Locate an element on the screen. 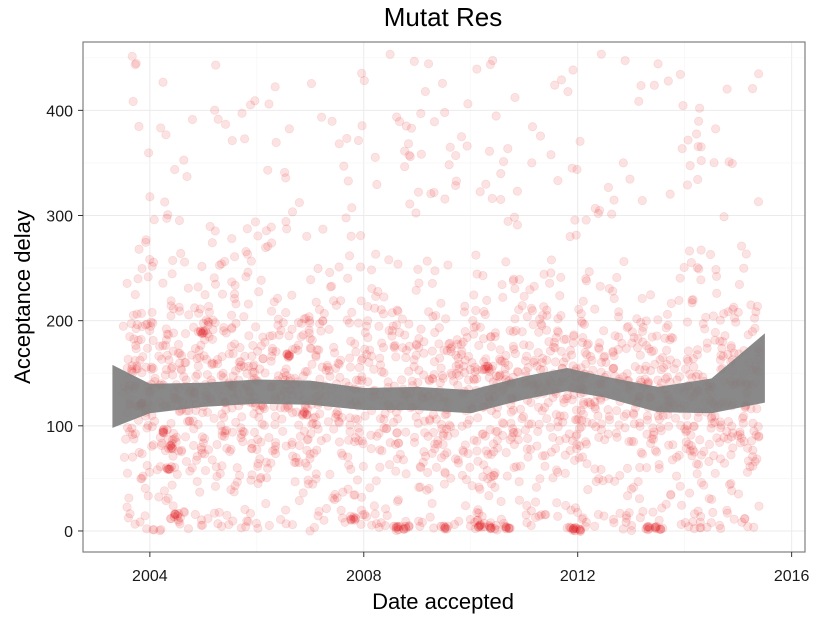 The width and height of the screenshot is (825, 618). x-tick-label: 2008 is located at coordinates (364, 576).